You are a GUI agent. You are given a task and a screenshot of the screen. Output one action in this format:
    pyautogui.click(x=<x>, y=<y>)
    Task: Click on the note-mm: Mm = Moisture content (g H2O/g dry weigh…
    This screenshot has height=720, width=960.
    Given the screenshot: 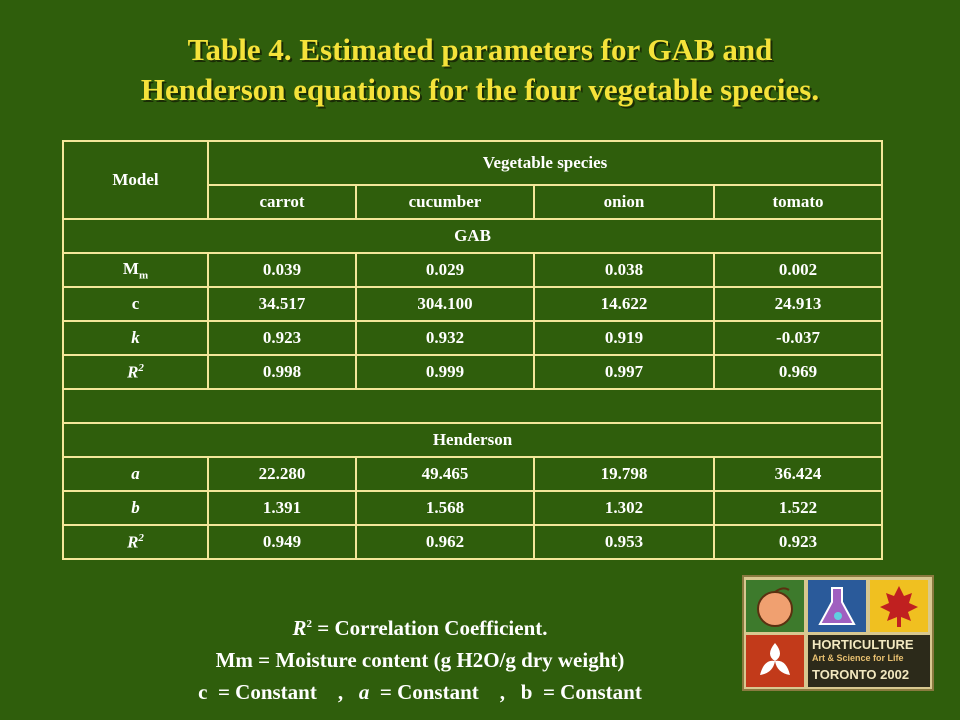 What is the action you would take?
    pyautogui.click(x=420, y=660)
    